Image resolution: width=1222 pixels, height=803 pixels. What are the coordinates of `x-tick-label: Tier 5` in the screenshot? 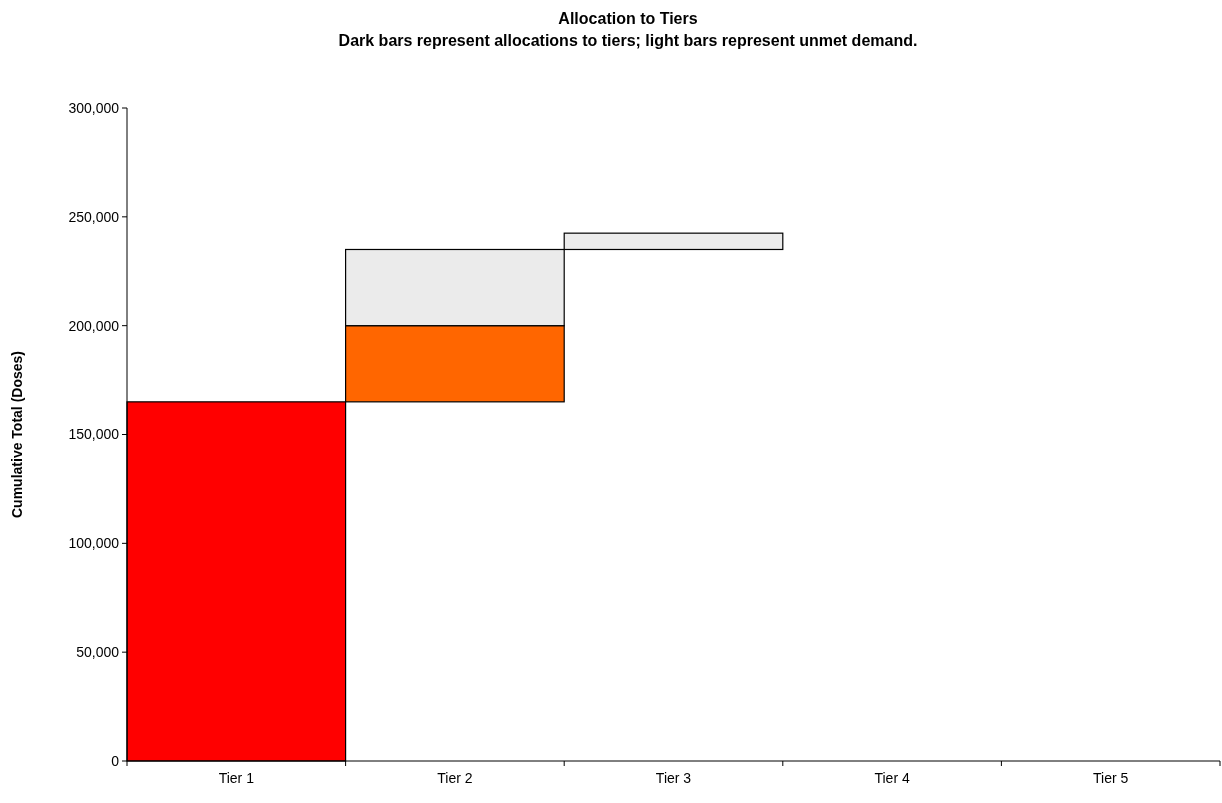 It's located at (1111, 778).